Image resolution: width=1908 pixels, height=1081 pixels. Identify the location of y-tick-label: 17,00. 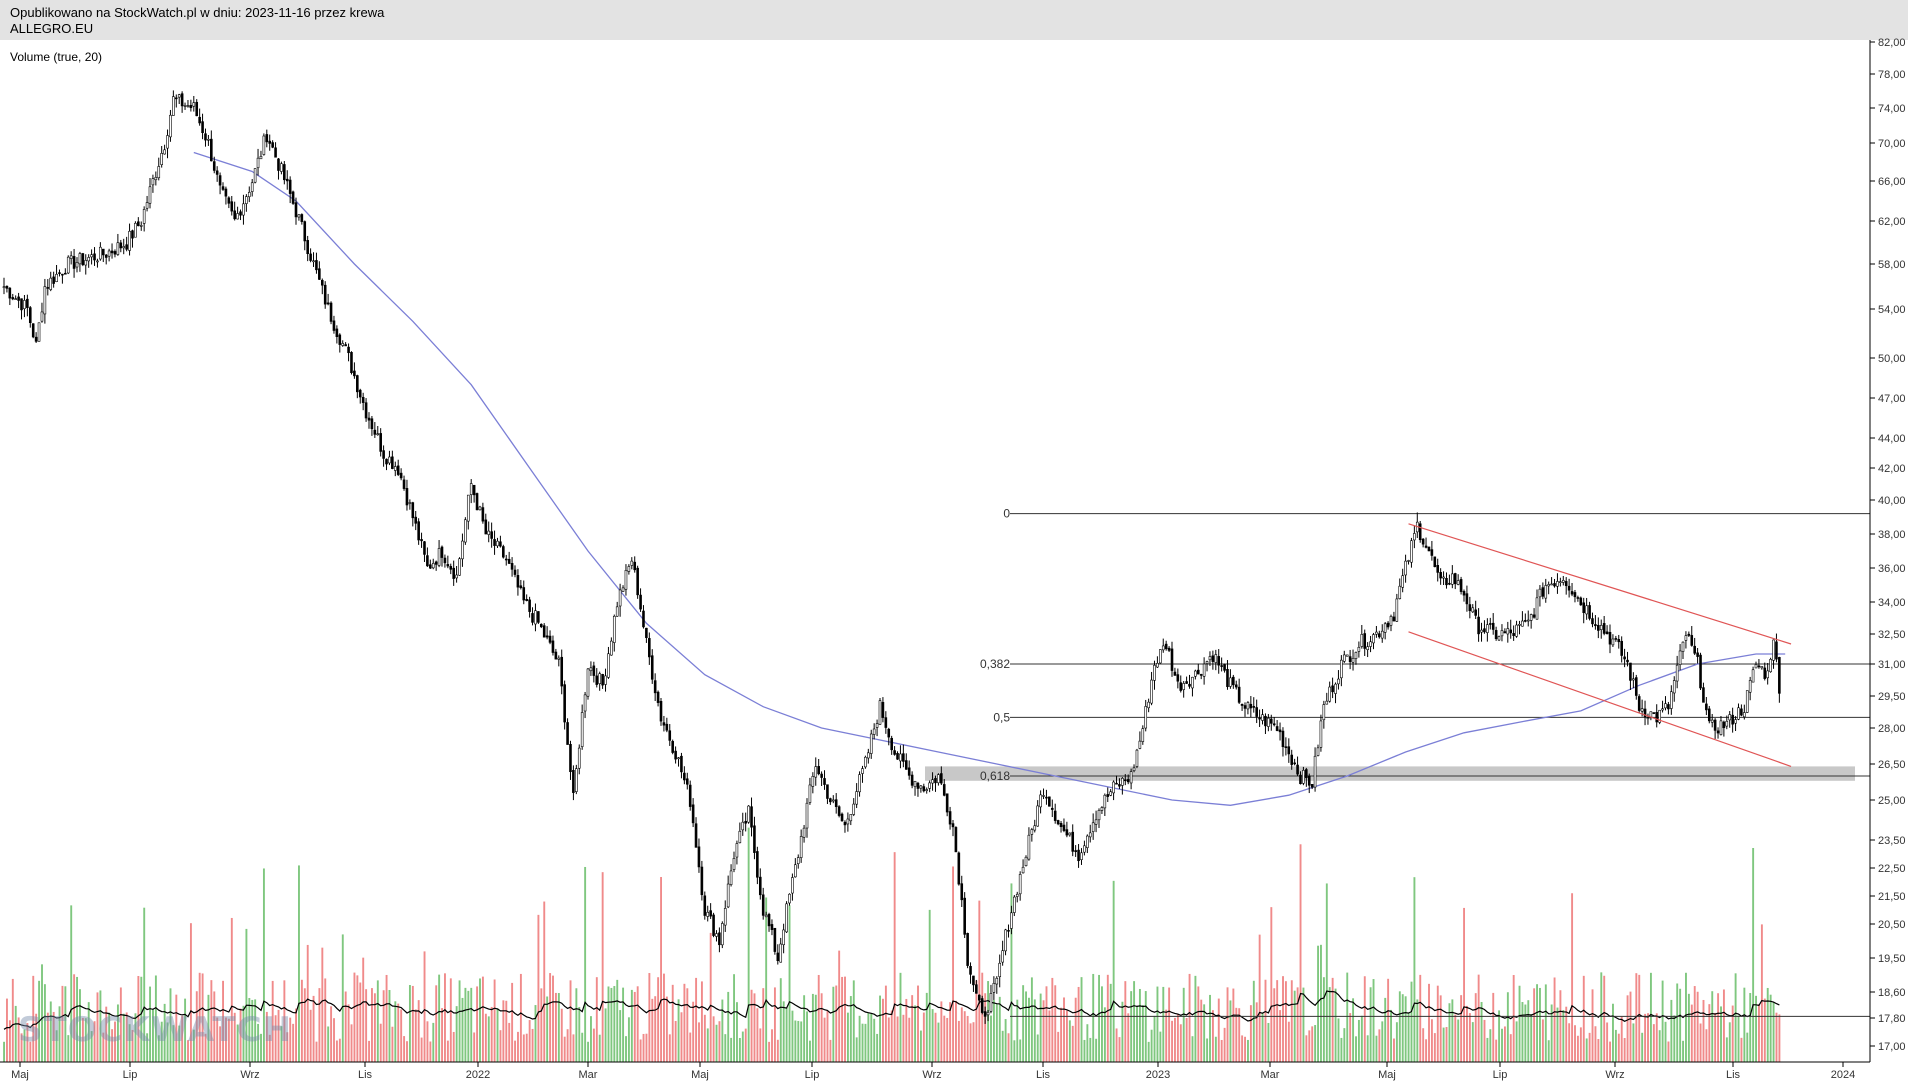
(1892, 1047).